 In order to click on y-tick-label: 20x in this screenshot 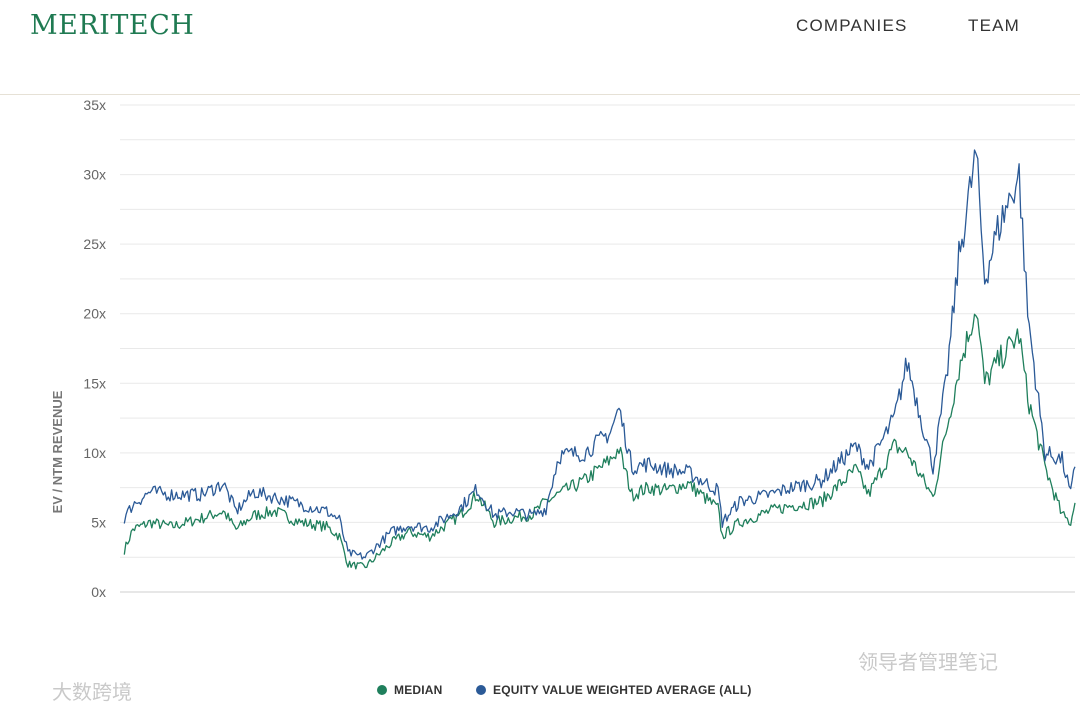, I will do `click(94, 314)`.